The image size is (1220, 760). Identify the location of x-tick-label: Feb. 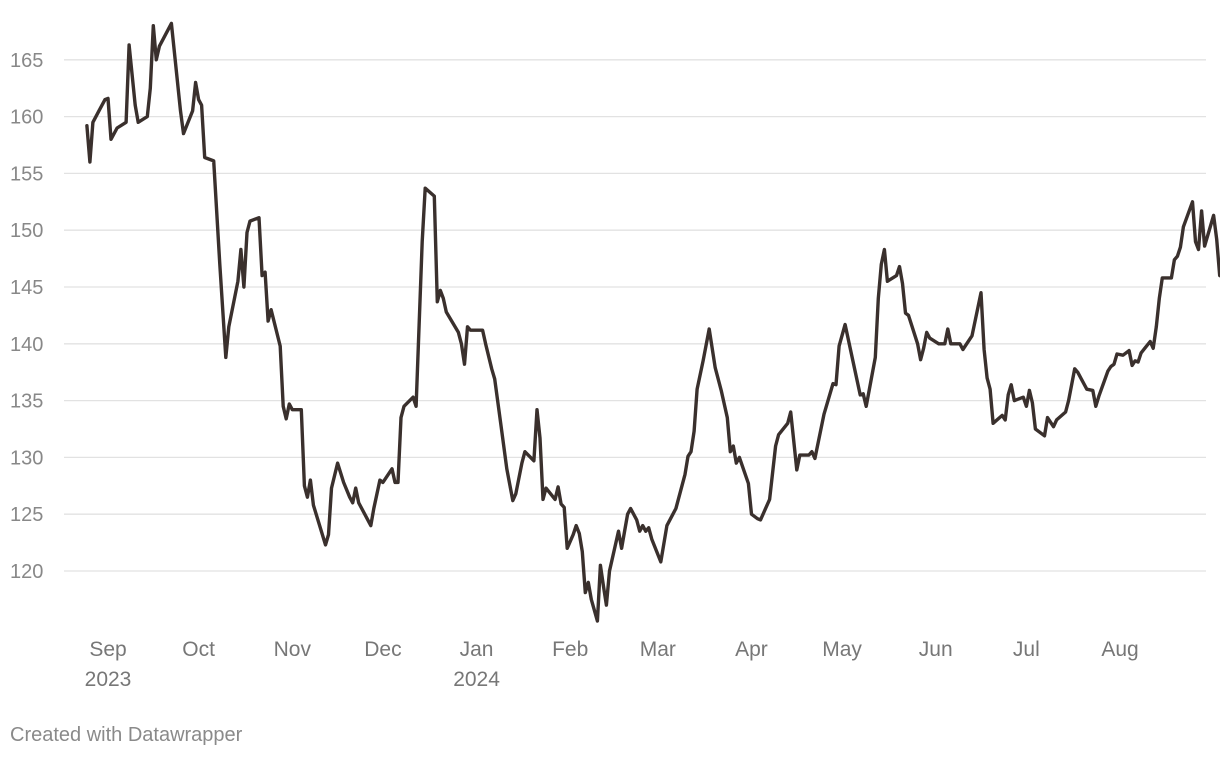
(570, 649).